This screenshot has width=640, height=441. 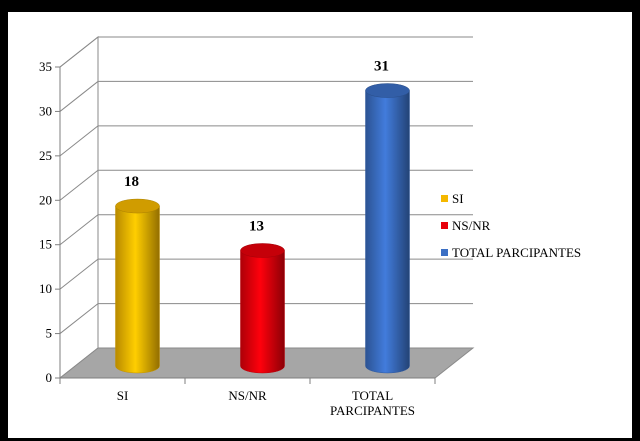 What do you see at coordinates (45, 244) in the screenshot?
I see `y-tick-label: 15` at bounding box center [45, 244].